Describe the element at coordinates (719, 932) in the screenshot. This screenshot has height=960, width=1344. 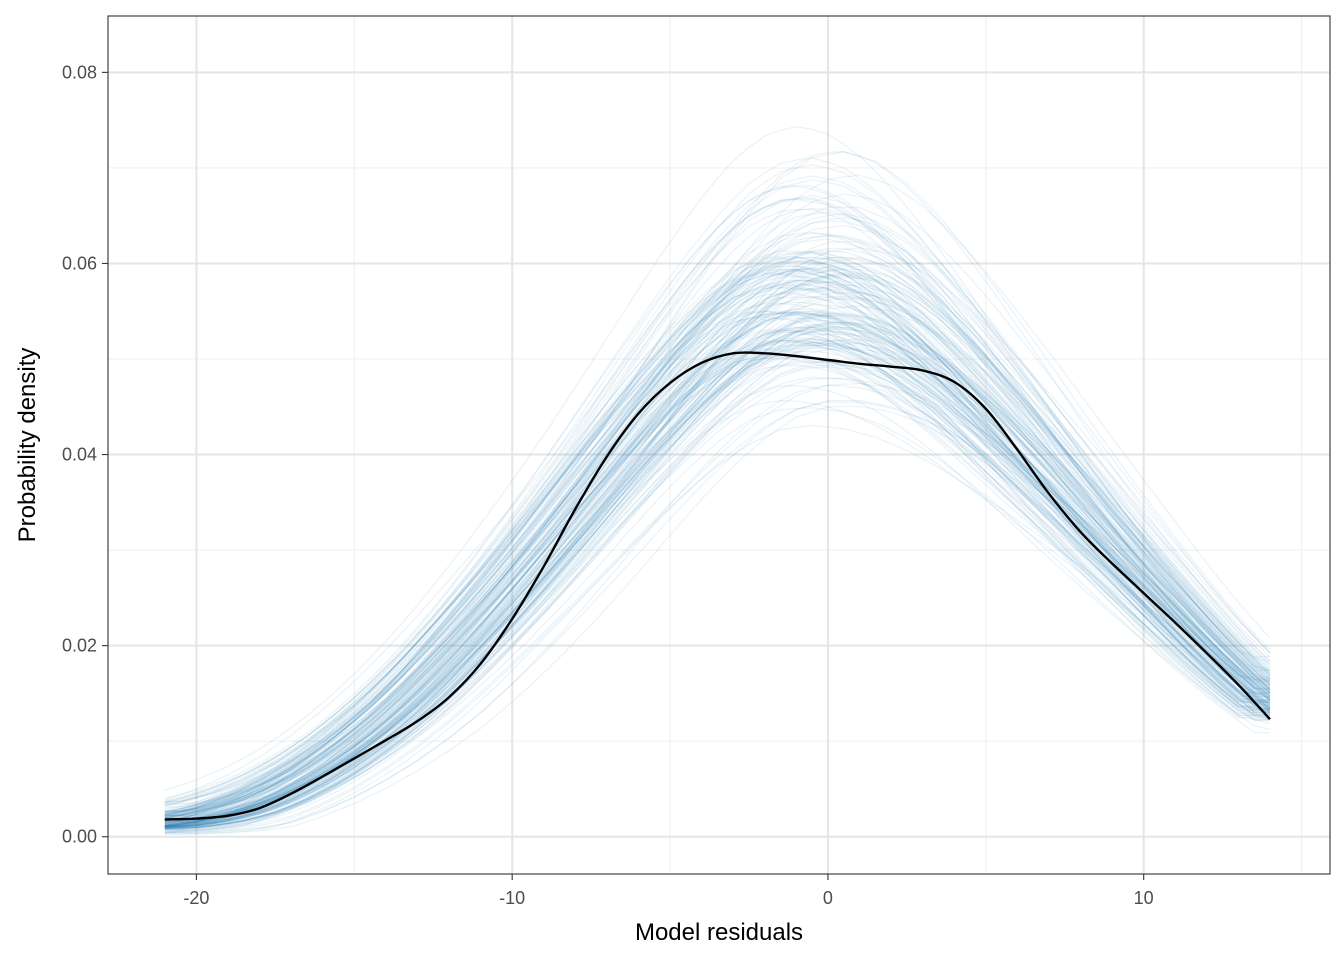
I see `x-axis-title: Model residuals` at that location.